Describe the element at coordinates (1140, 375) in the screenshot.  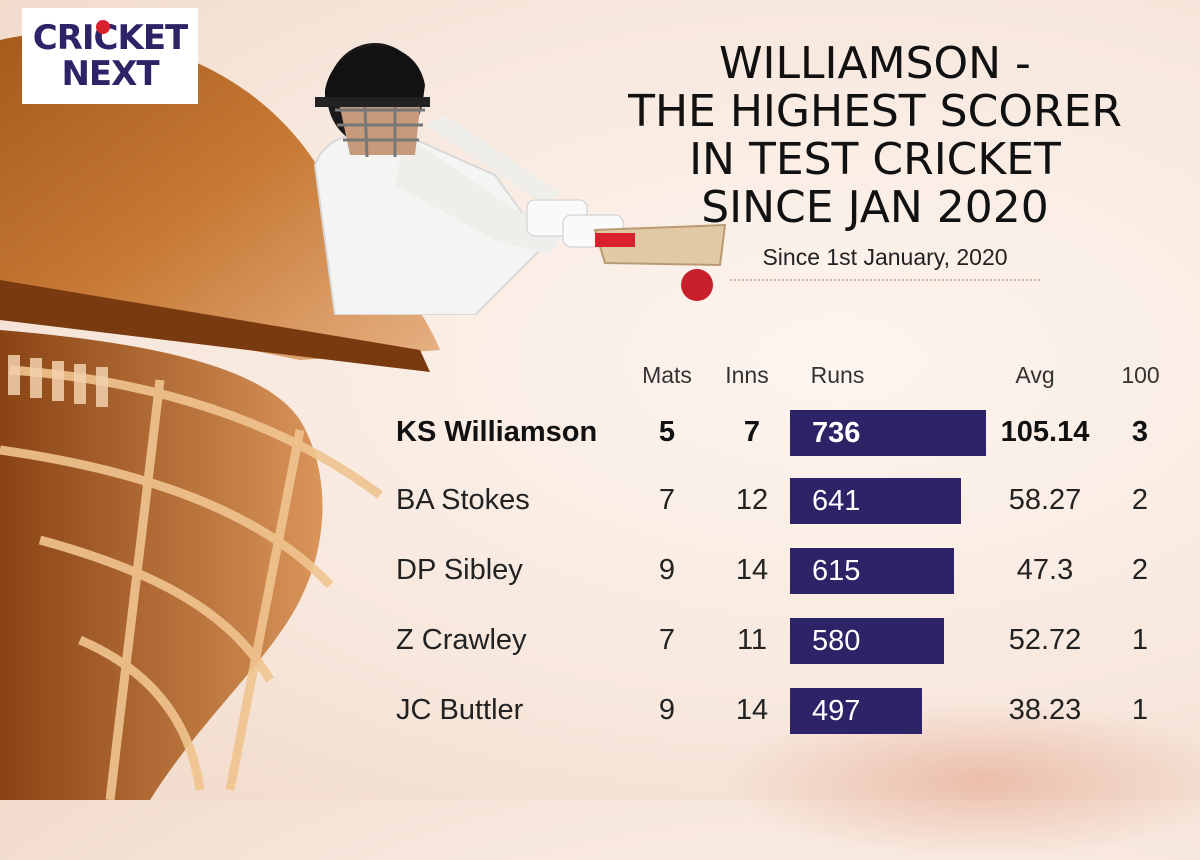
I see `header-hundreds: 100` at that location.